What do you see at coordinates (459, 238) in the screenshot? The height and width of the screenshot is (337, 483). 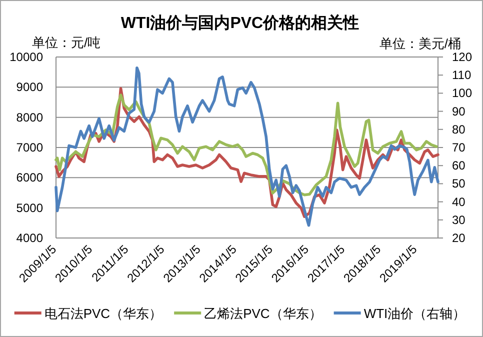 I see `y2-tick-label: 20` at bounding box center [459, 238].